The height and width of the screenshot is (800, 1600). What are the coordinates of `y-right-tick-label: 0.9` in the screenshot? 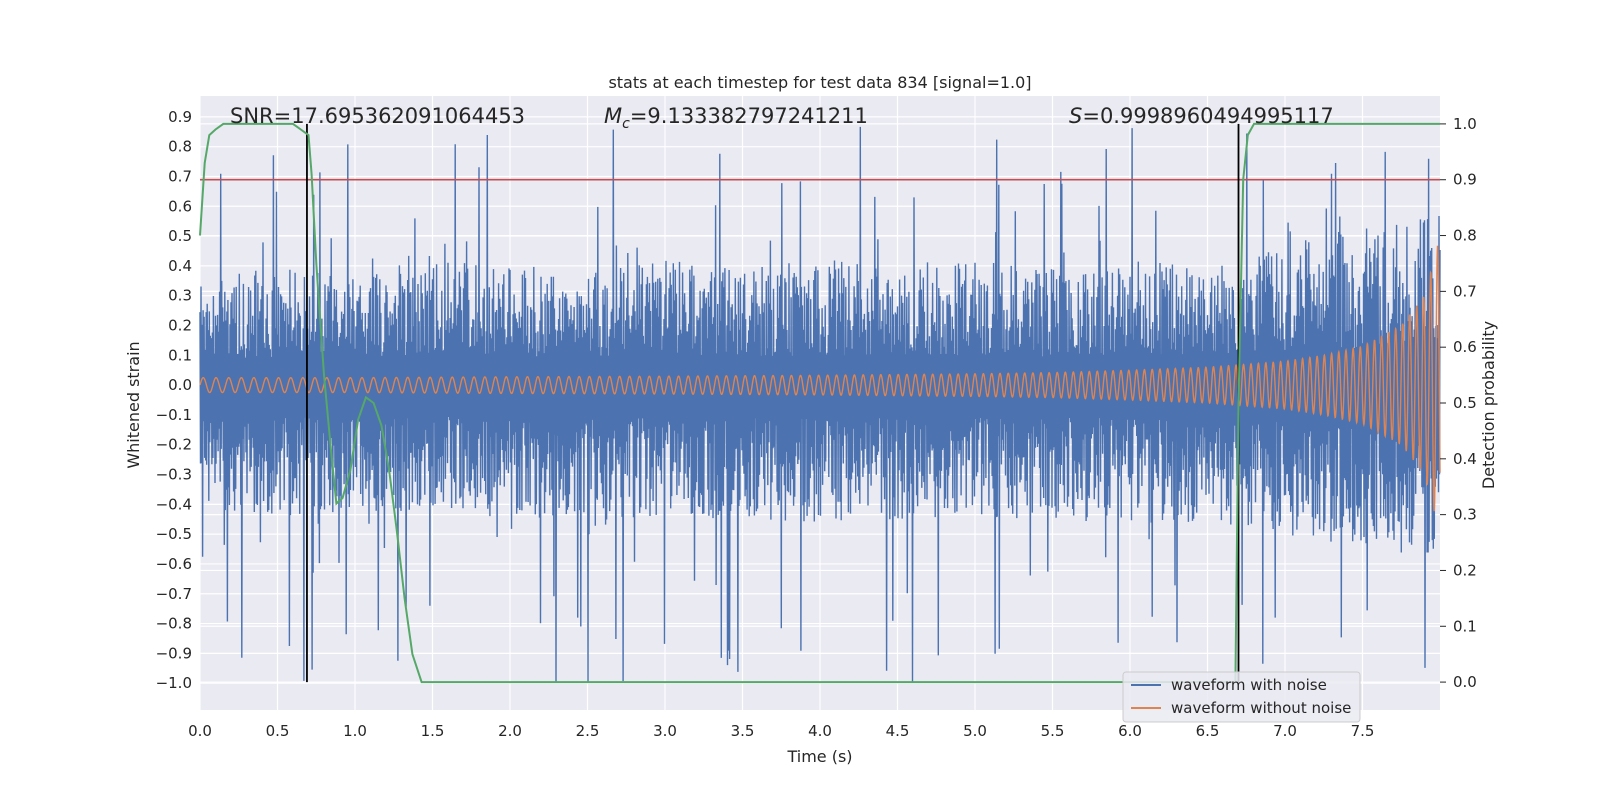 It's located at (1465, 180).